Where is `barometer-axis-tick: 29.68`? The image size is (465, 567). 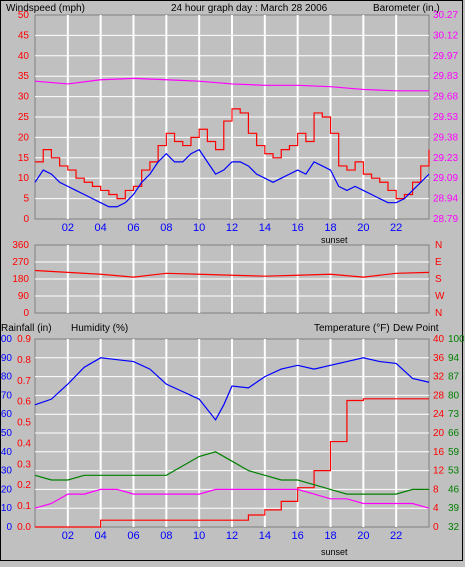 barometer-axis-tick: 29.68 is located at coordinates (445, 97).